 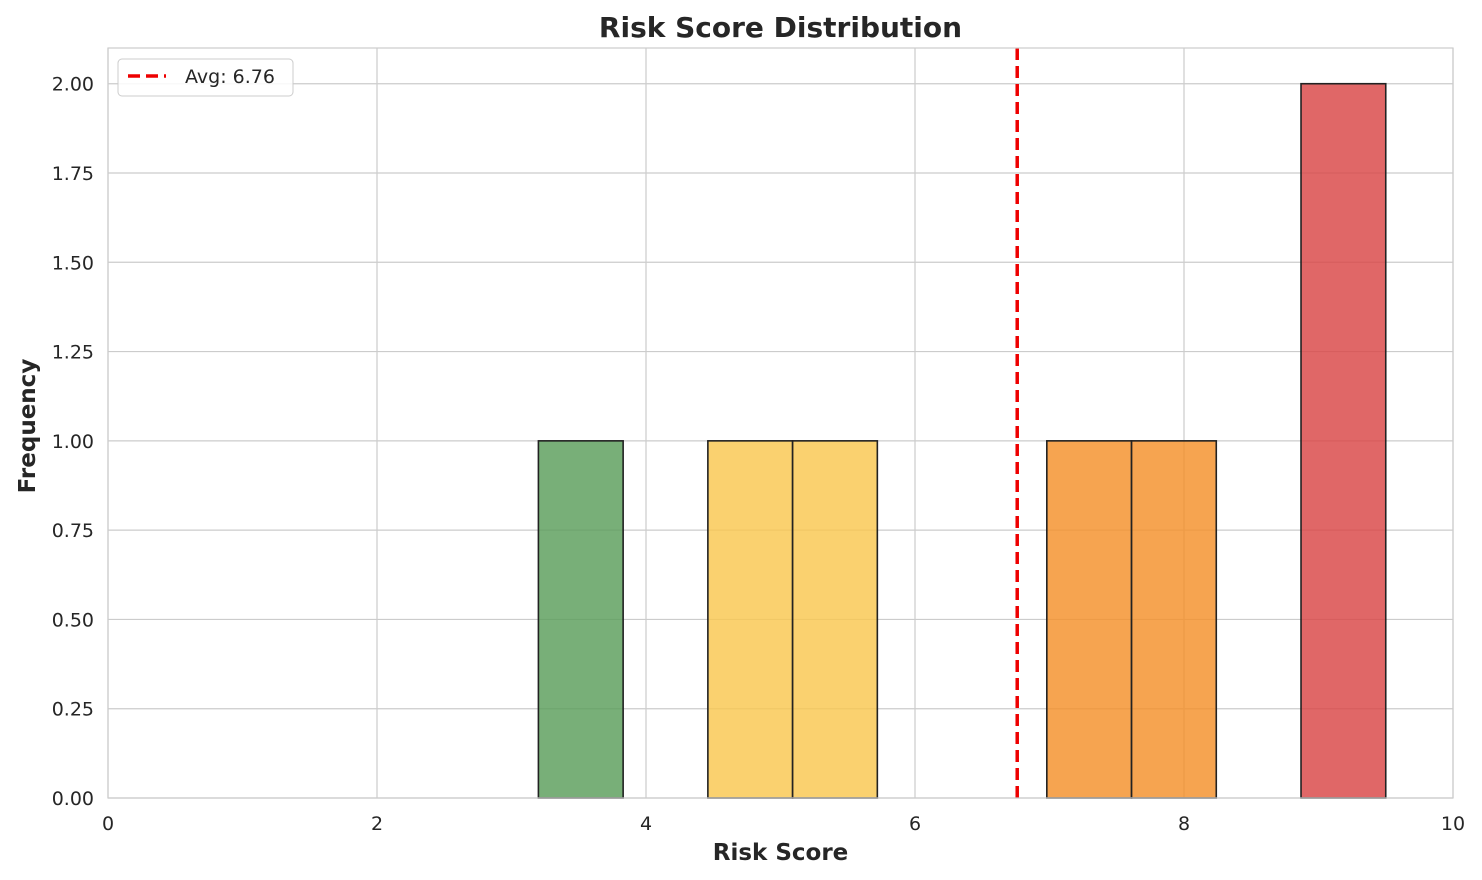 What do you see at coordinates (73, 263) in the screenshot?
I see `y-tick-label: 1.50` at bounding box center [73, 263].